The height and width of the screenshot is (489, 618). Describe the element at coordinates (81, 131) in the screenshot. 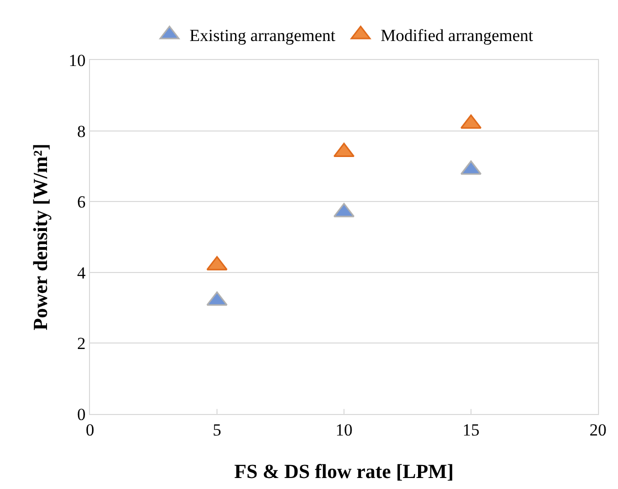

I see `y-tick-label: 8` at that location.